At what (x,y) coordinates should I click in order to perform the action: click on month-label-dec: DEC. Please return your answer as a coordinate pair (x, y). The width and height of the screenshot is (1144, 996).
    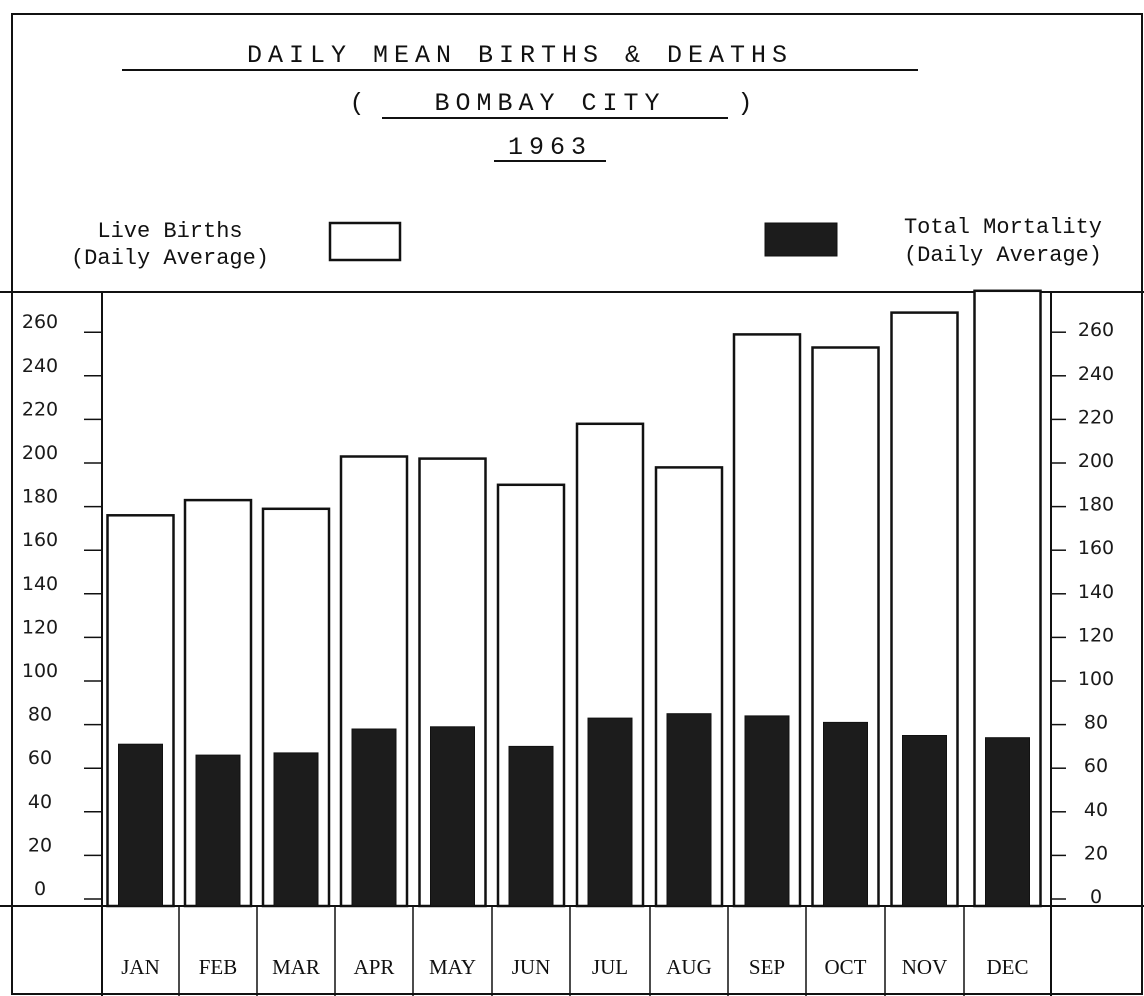
    Looking at the image, I should click on (1008, 967).